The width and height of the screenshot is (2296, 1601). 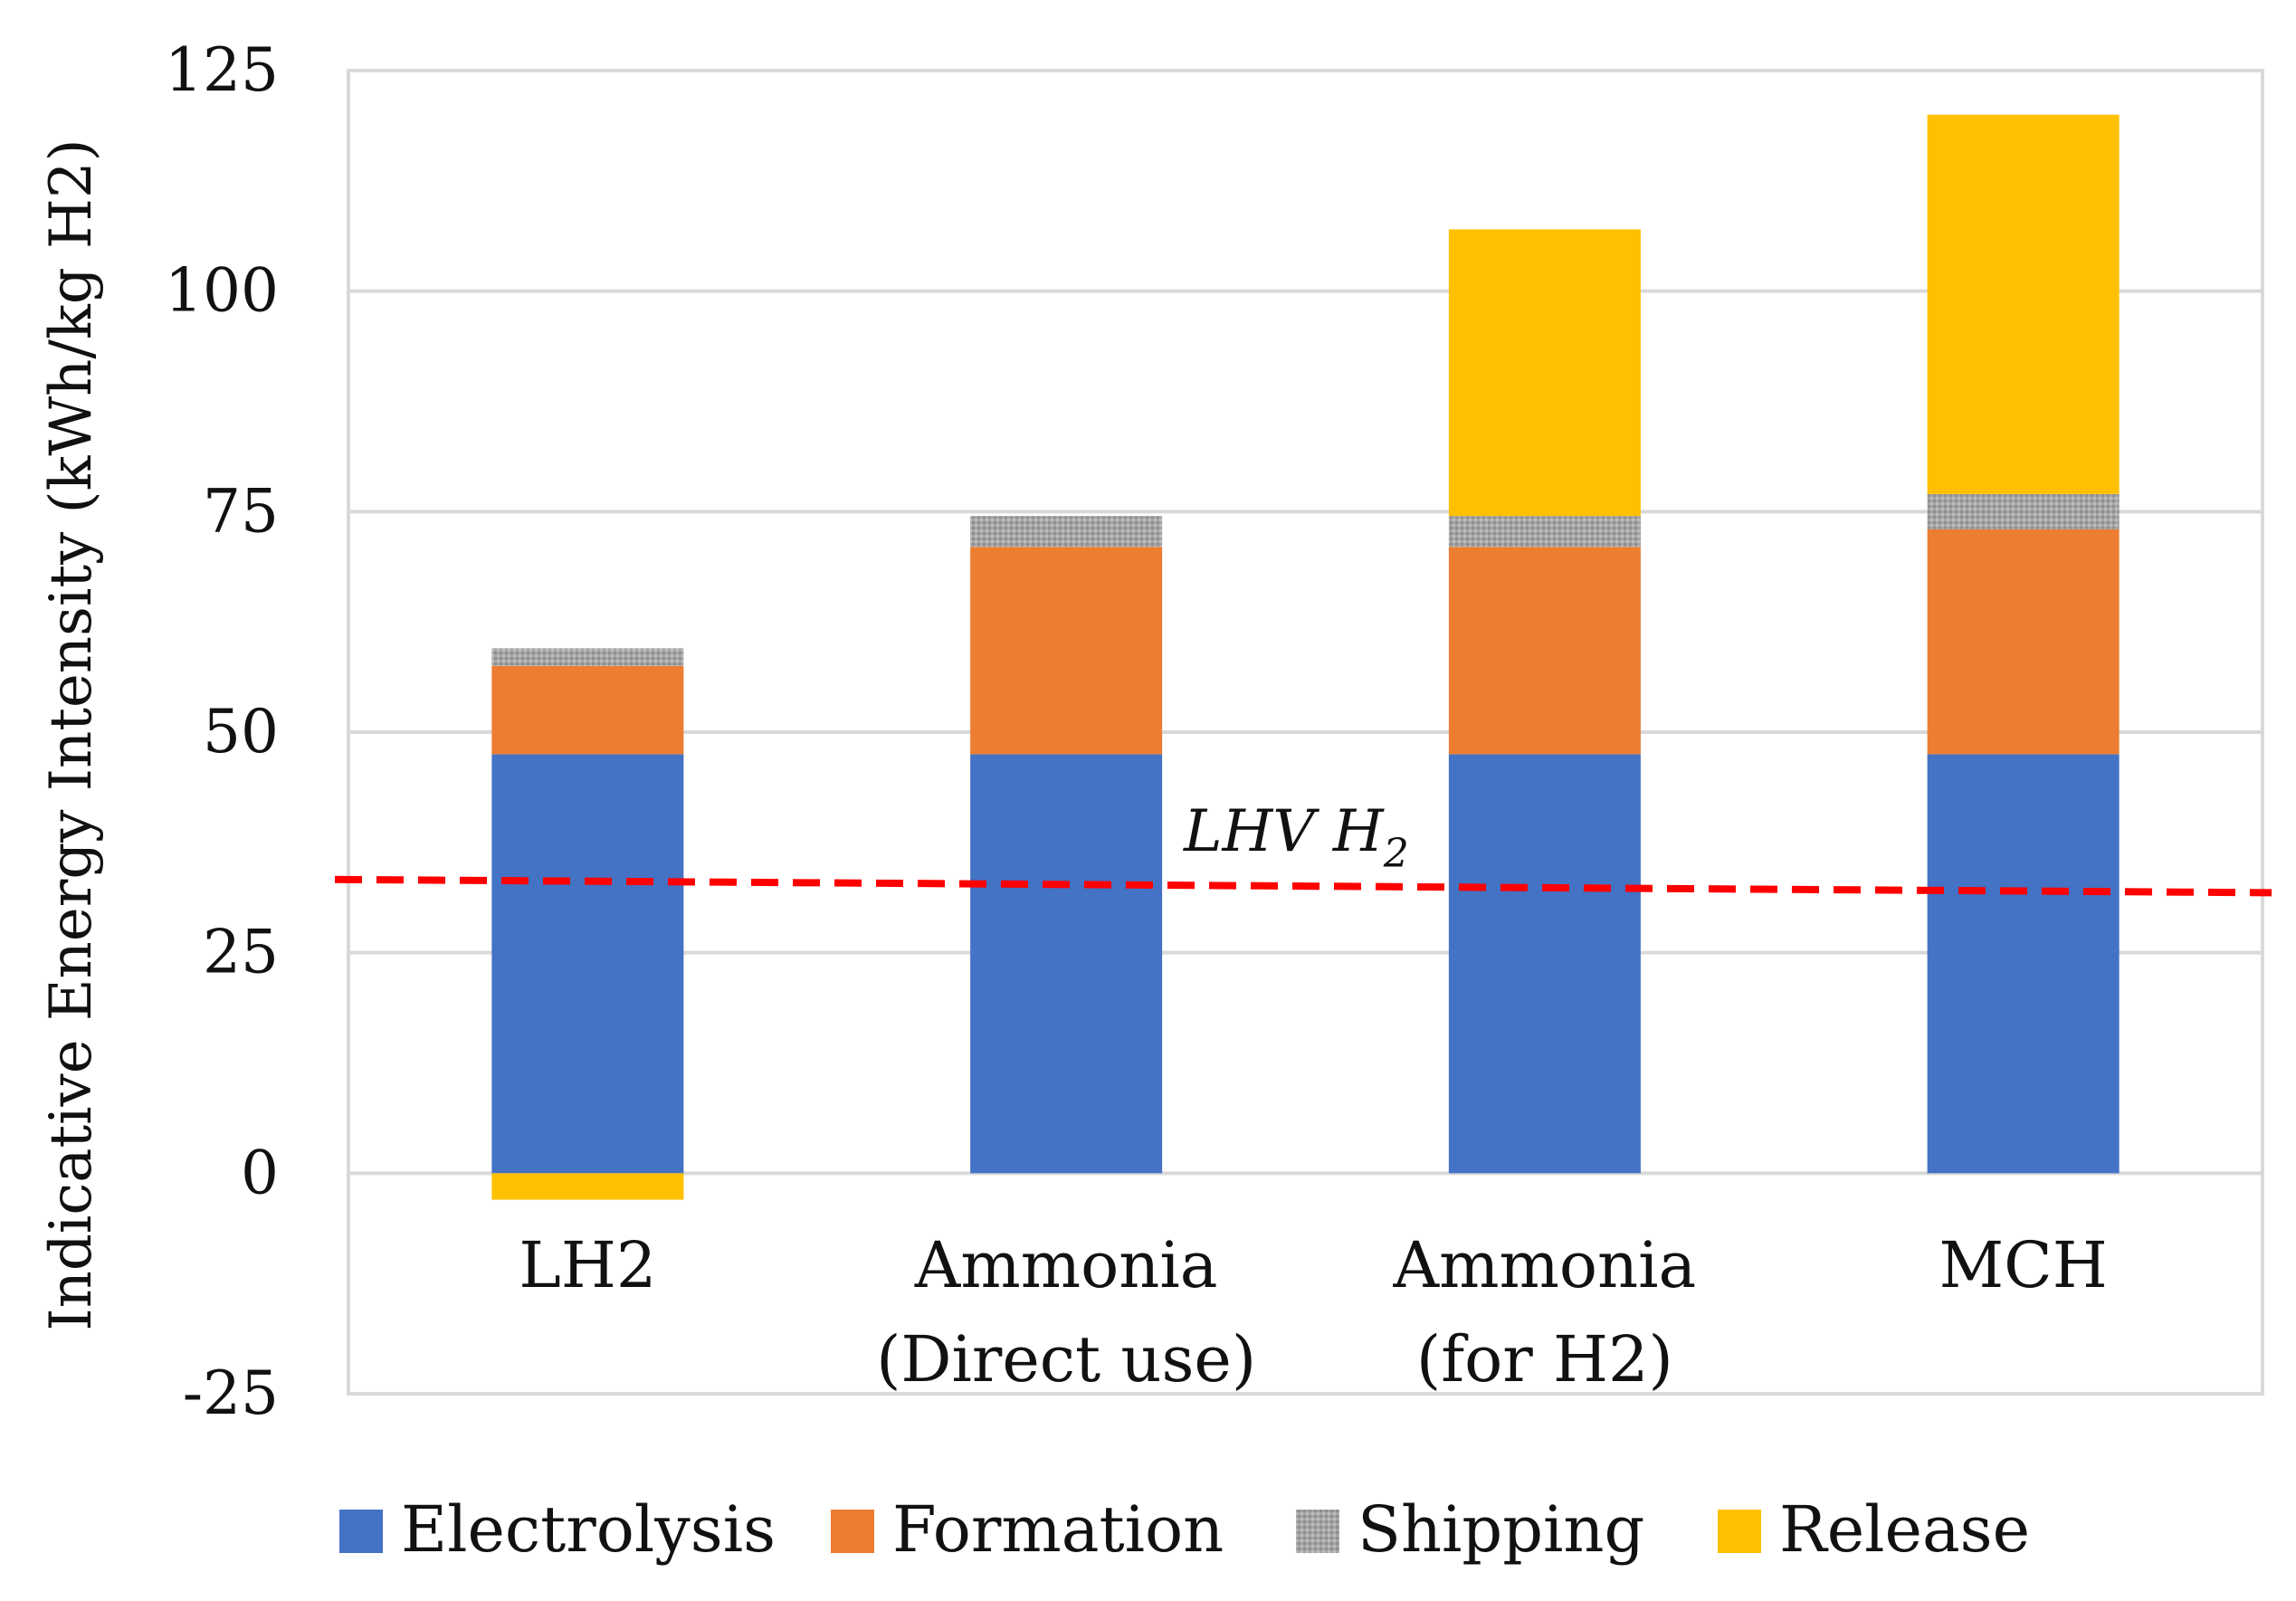 I want to click on y-tick-label: 75, so click(x=241, y=511).